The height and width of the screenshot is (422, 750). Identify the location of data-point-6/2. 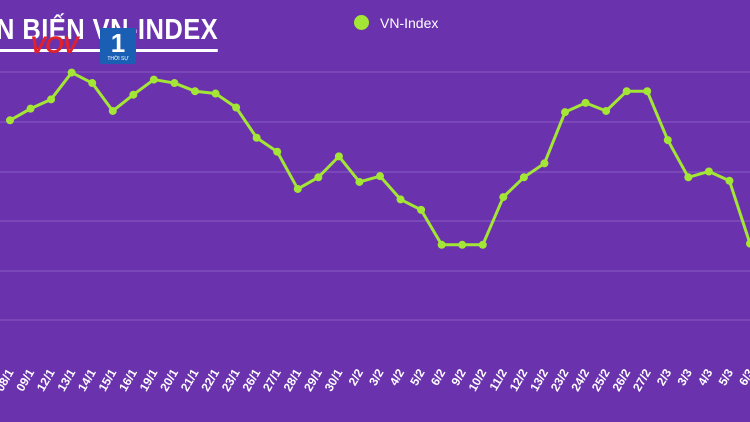
(441, 244).